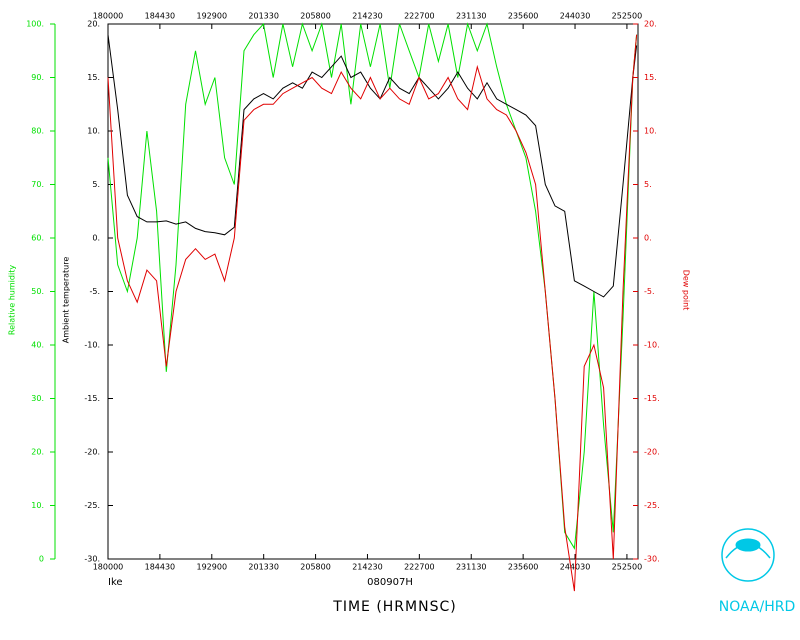  I want to click on yticks-label: -5., so click(94, 291).